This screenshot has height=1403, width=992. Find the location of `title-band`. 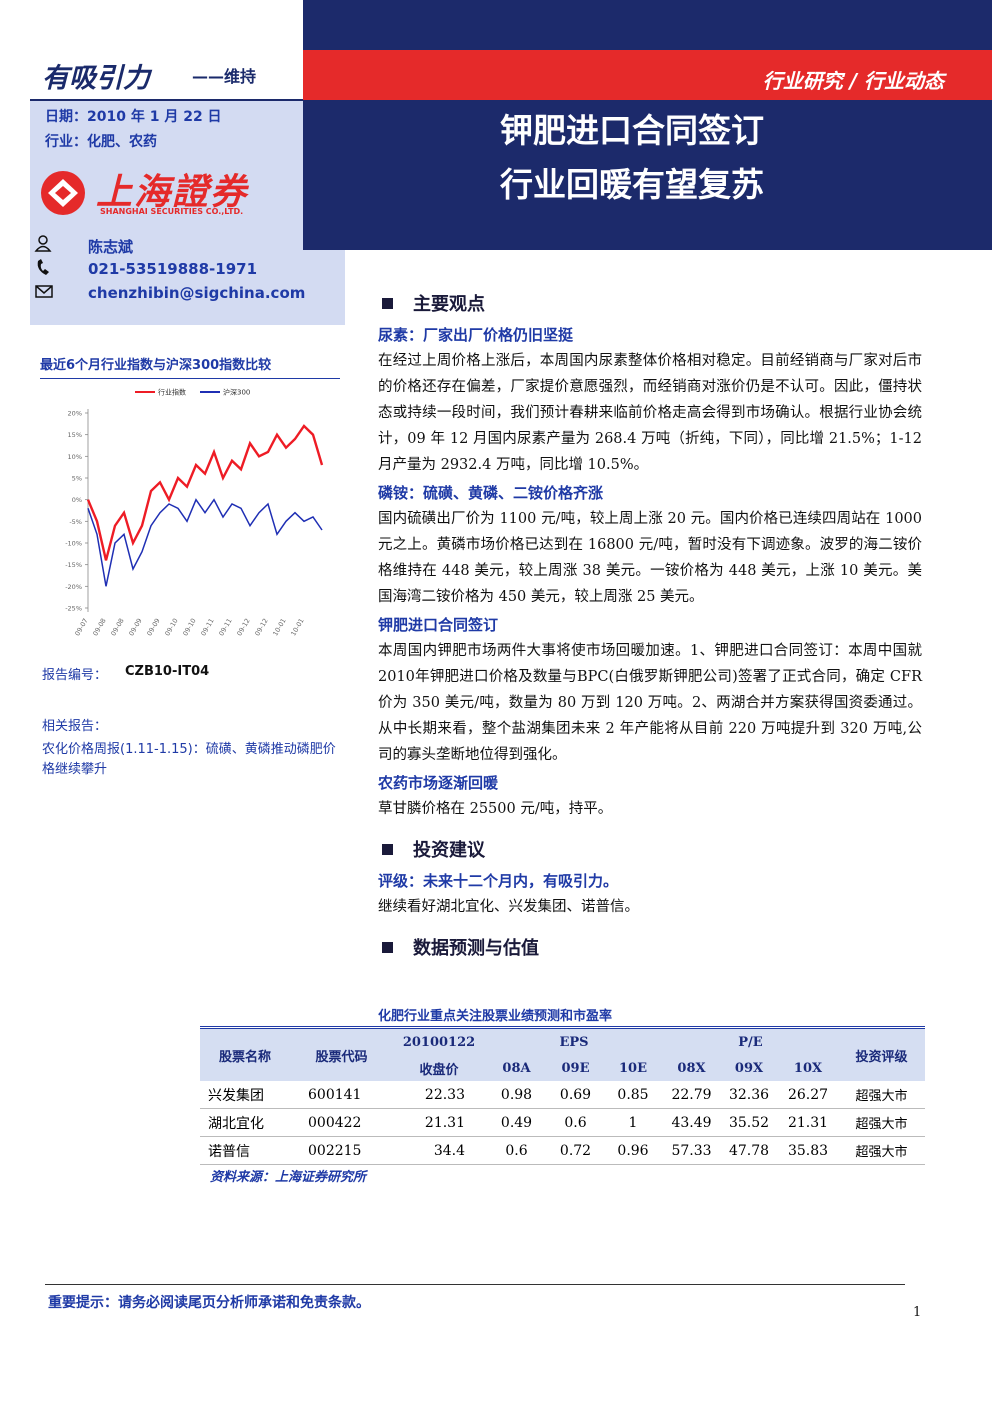

title-band is located at coordinates (647, 125).